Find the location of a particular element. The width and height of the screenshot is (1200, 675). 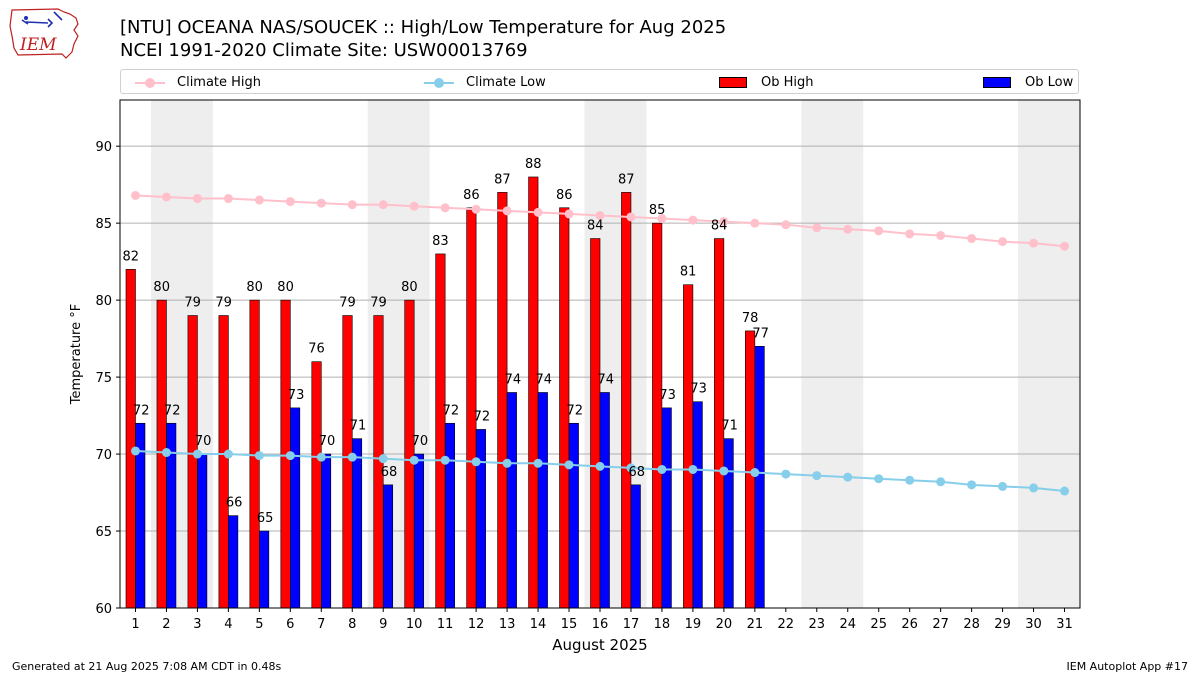

legend-label: Ob High is located at coordinates (787, 82).